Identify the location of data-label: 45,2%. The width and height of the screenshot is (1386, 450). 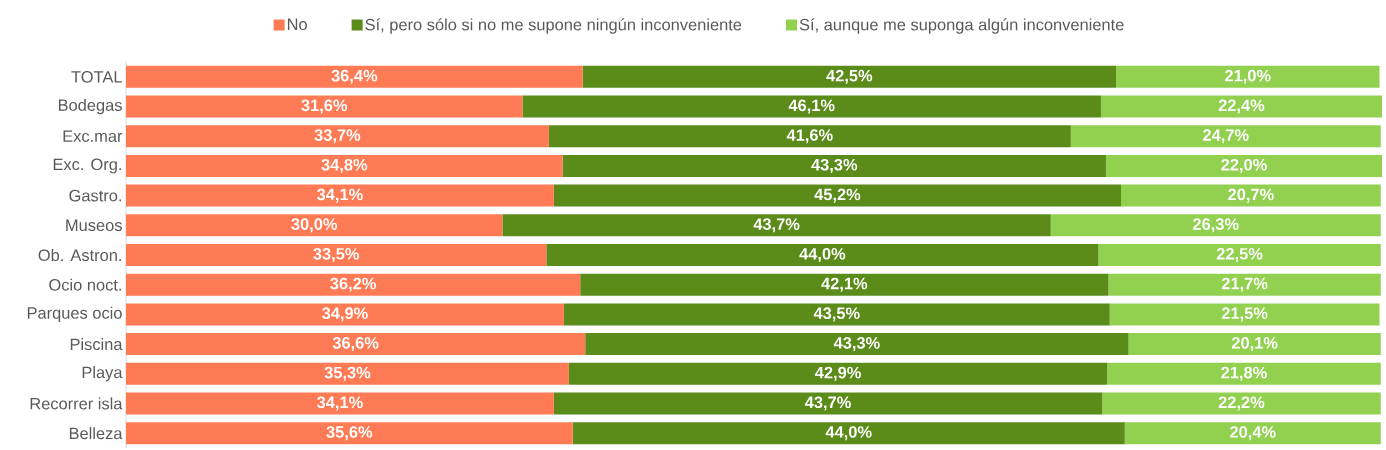
(837, 195).